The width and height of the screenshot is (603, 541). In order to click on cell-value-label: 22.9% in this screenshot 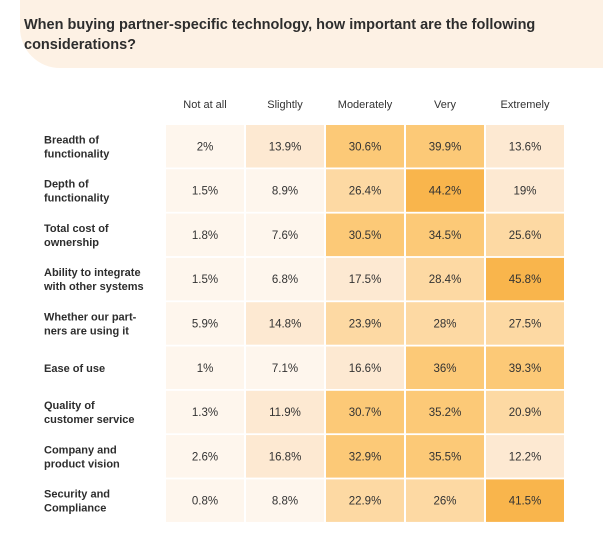, I will do `click(365, 502)`.